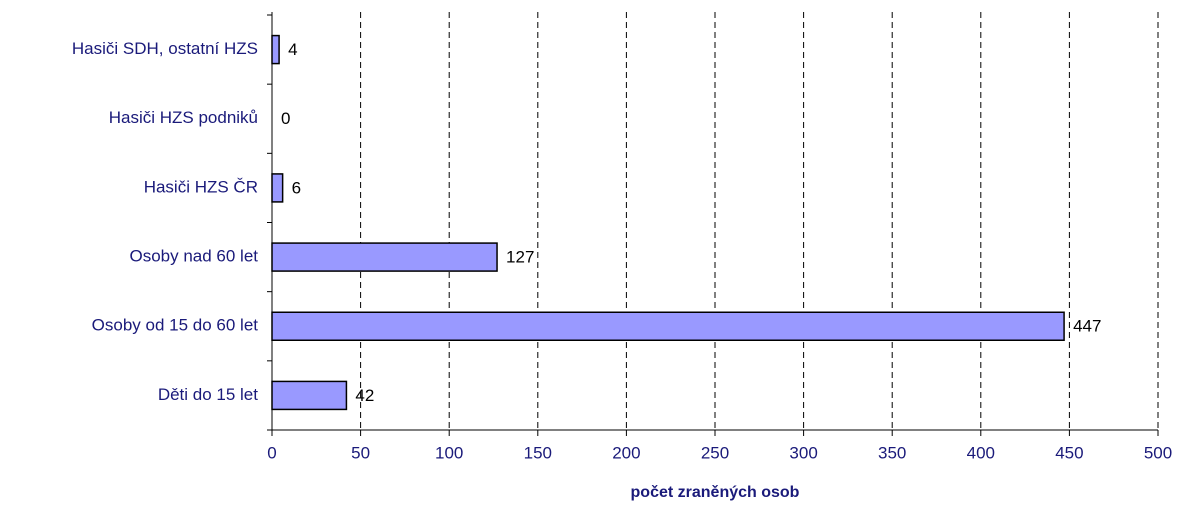 The width and height of the screenshot is (1178, 505). What do you see at coordinates (271, 452) in the screenshot?
I see `x-tick-label: 0` at bounding box center [271, 452].